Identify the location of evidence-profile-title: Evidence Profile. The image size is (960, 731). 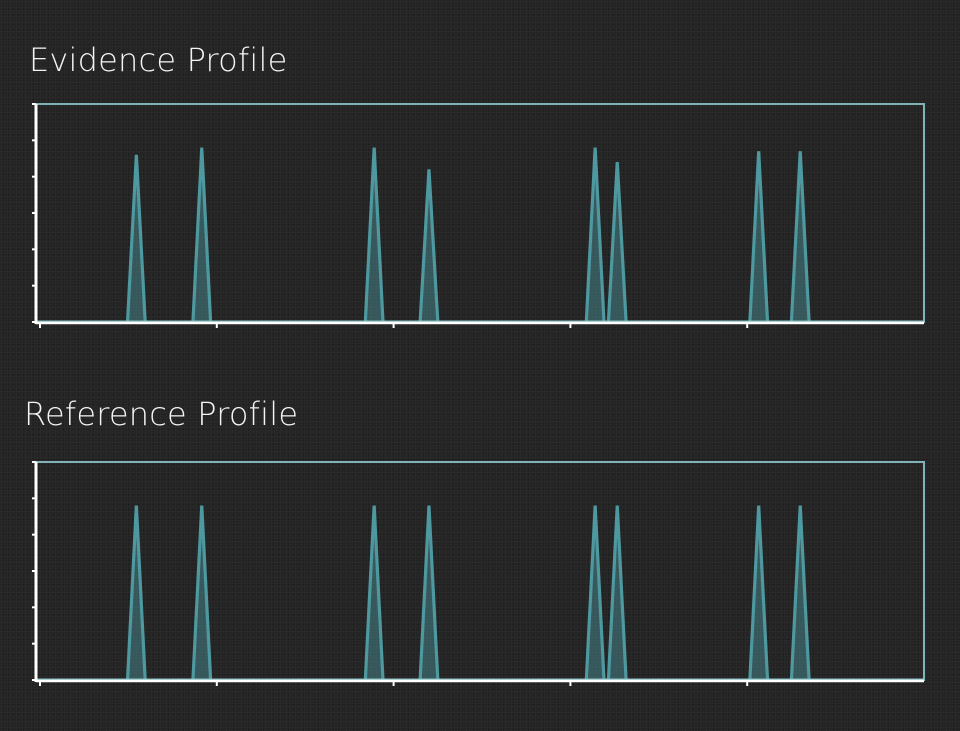
(158, 60).